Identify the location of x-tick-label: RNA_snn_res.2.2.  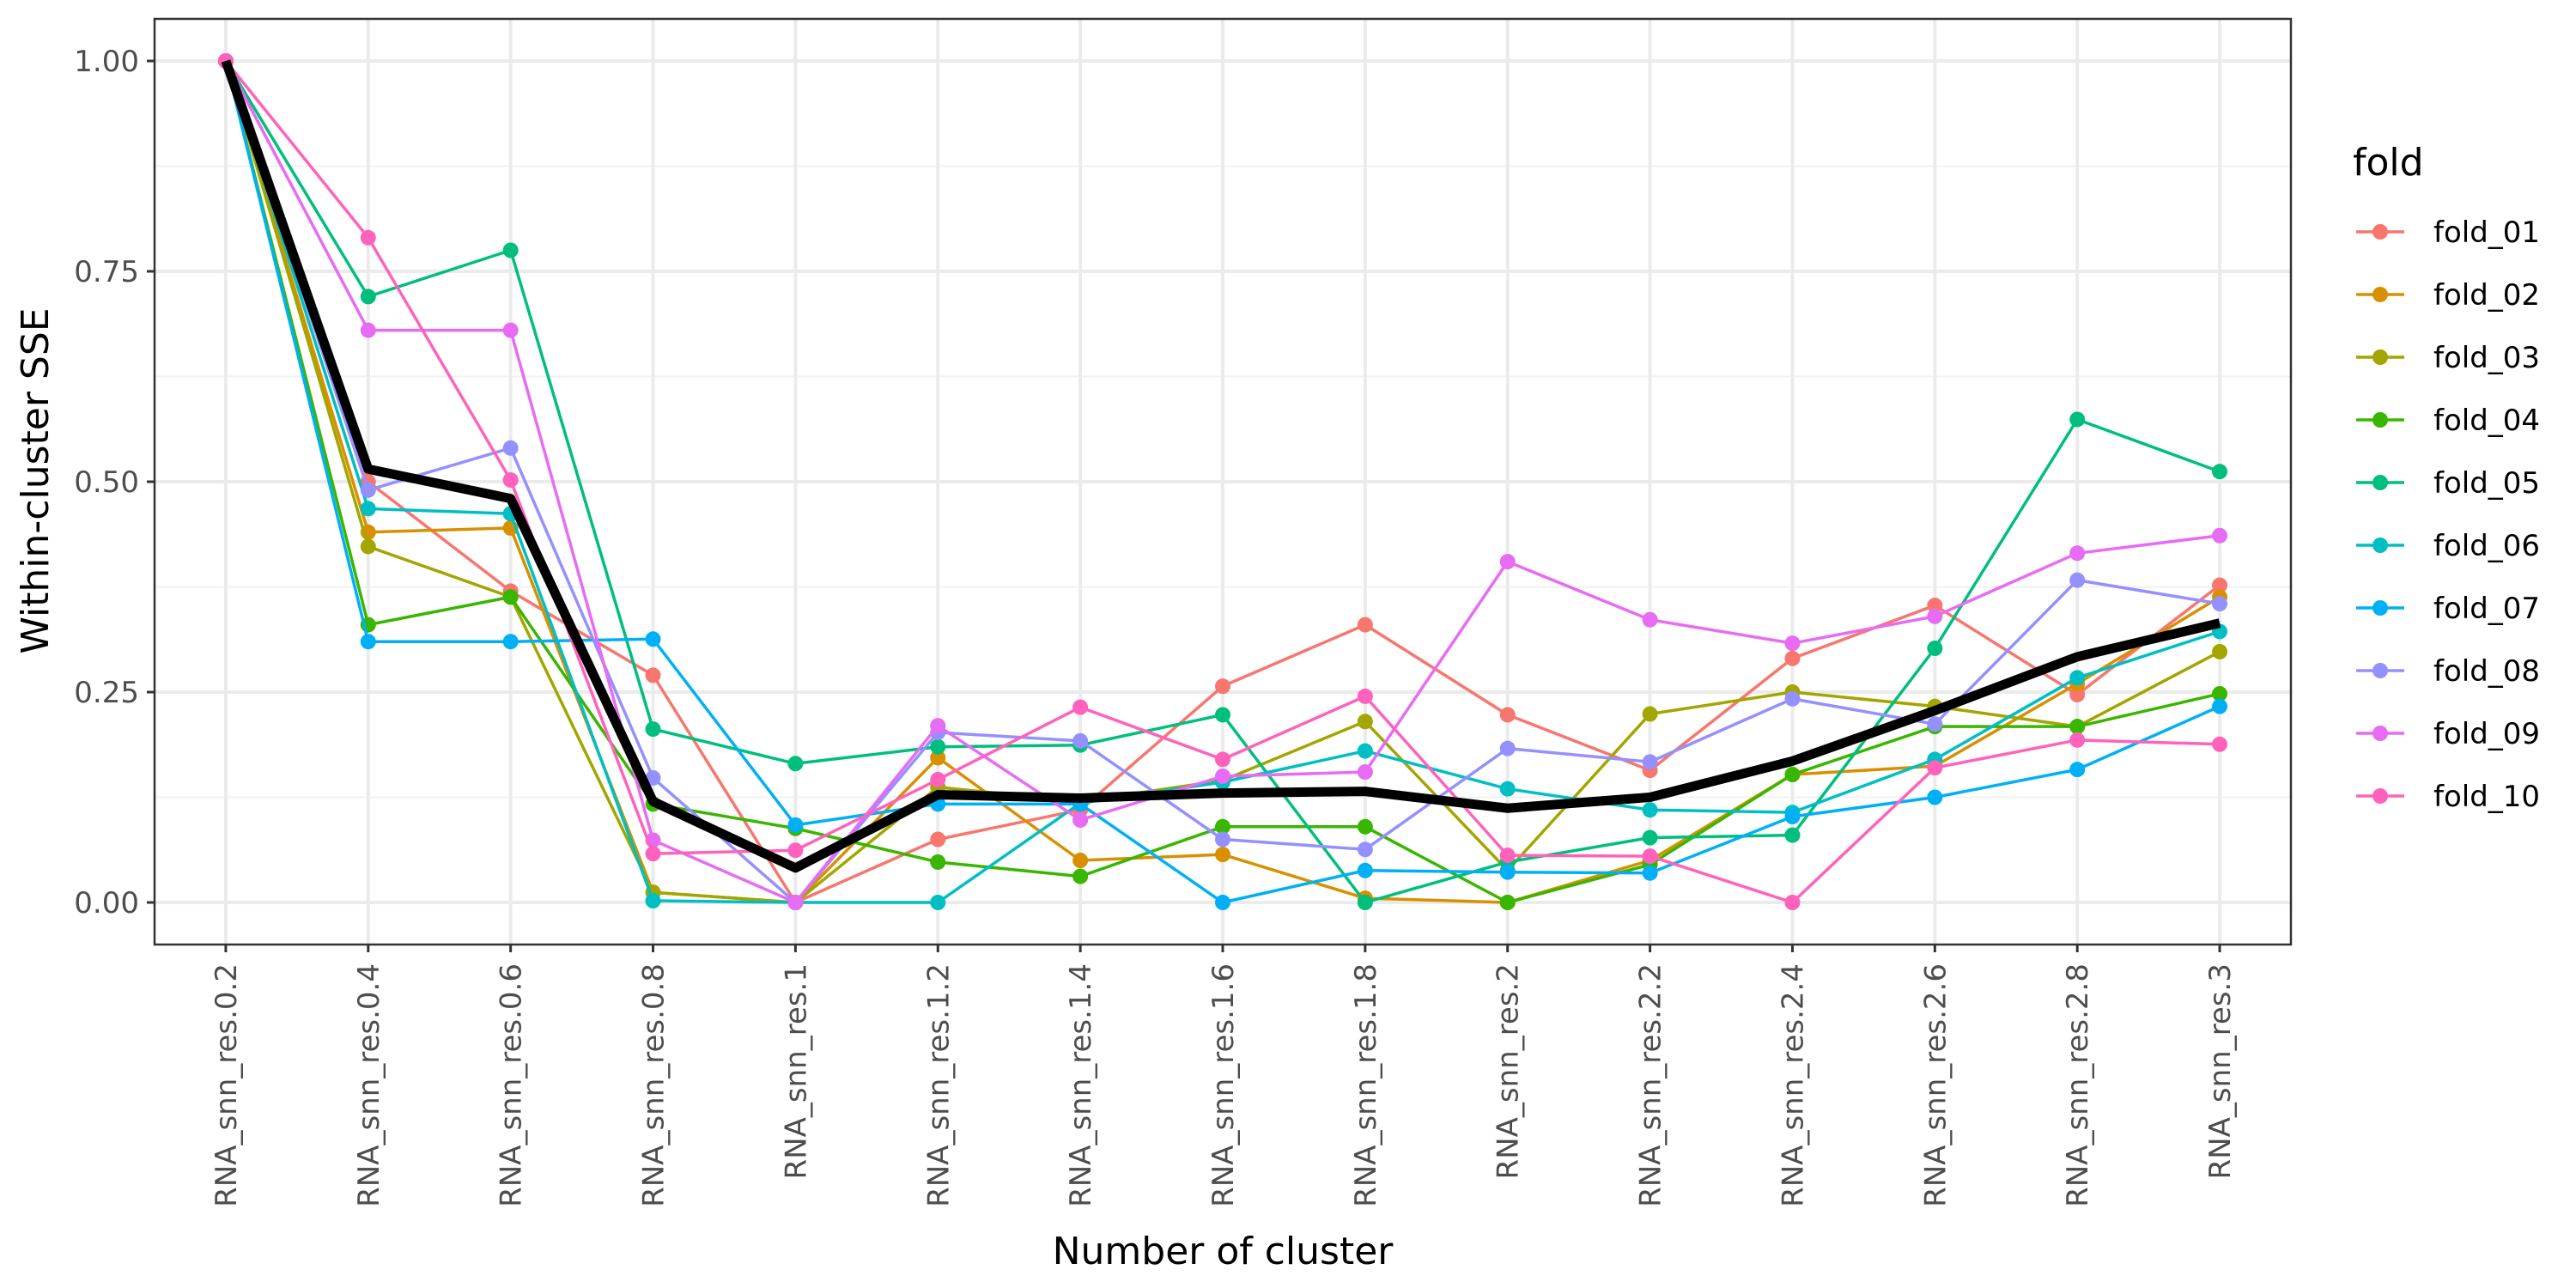
(1651, 1085).